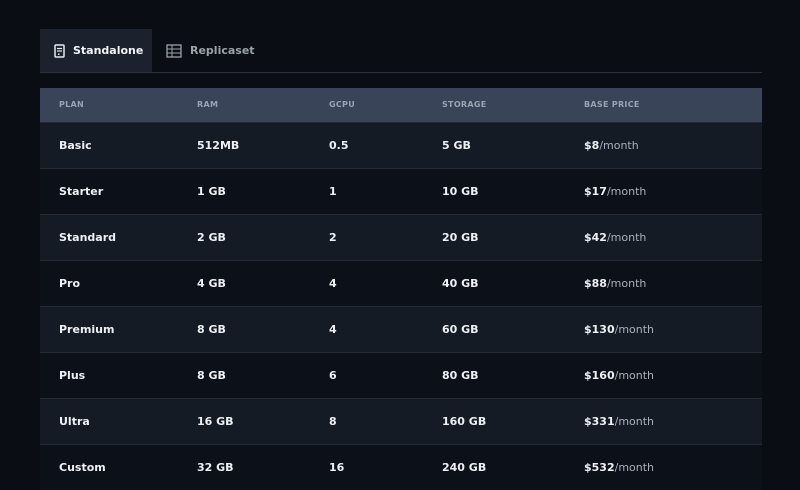  I want to click on column-header-plan: PLAN, so click(72, 105).